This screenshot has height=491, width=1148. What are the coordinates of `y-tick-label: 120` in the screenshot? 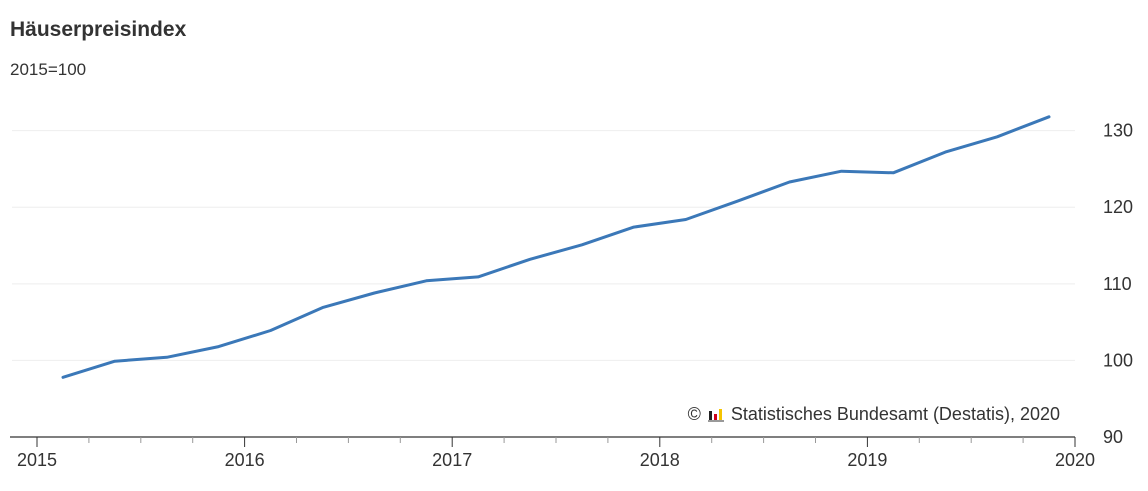 It's located at (1118, 207).